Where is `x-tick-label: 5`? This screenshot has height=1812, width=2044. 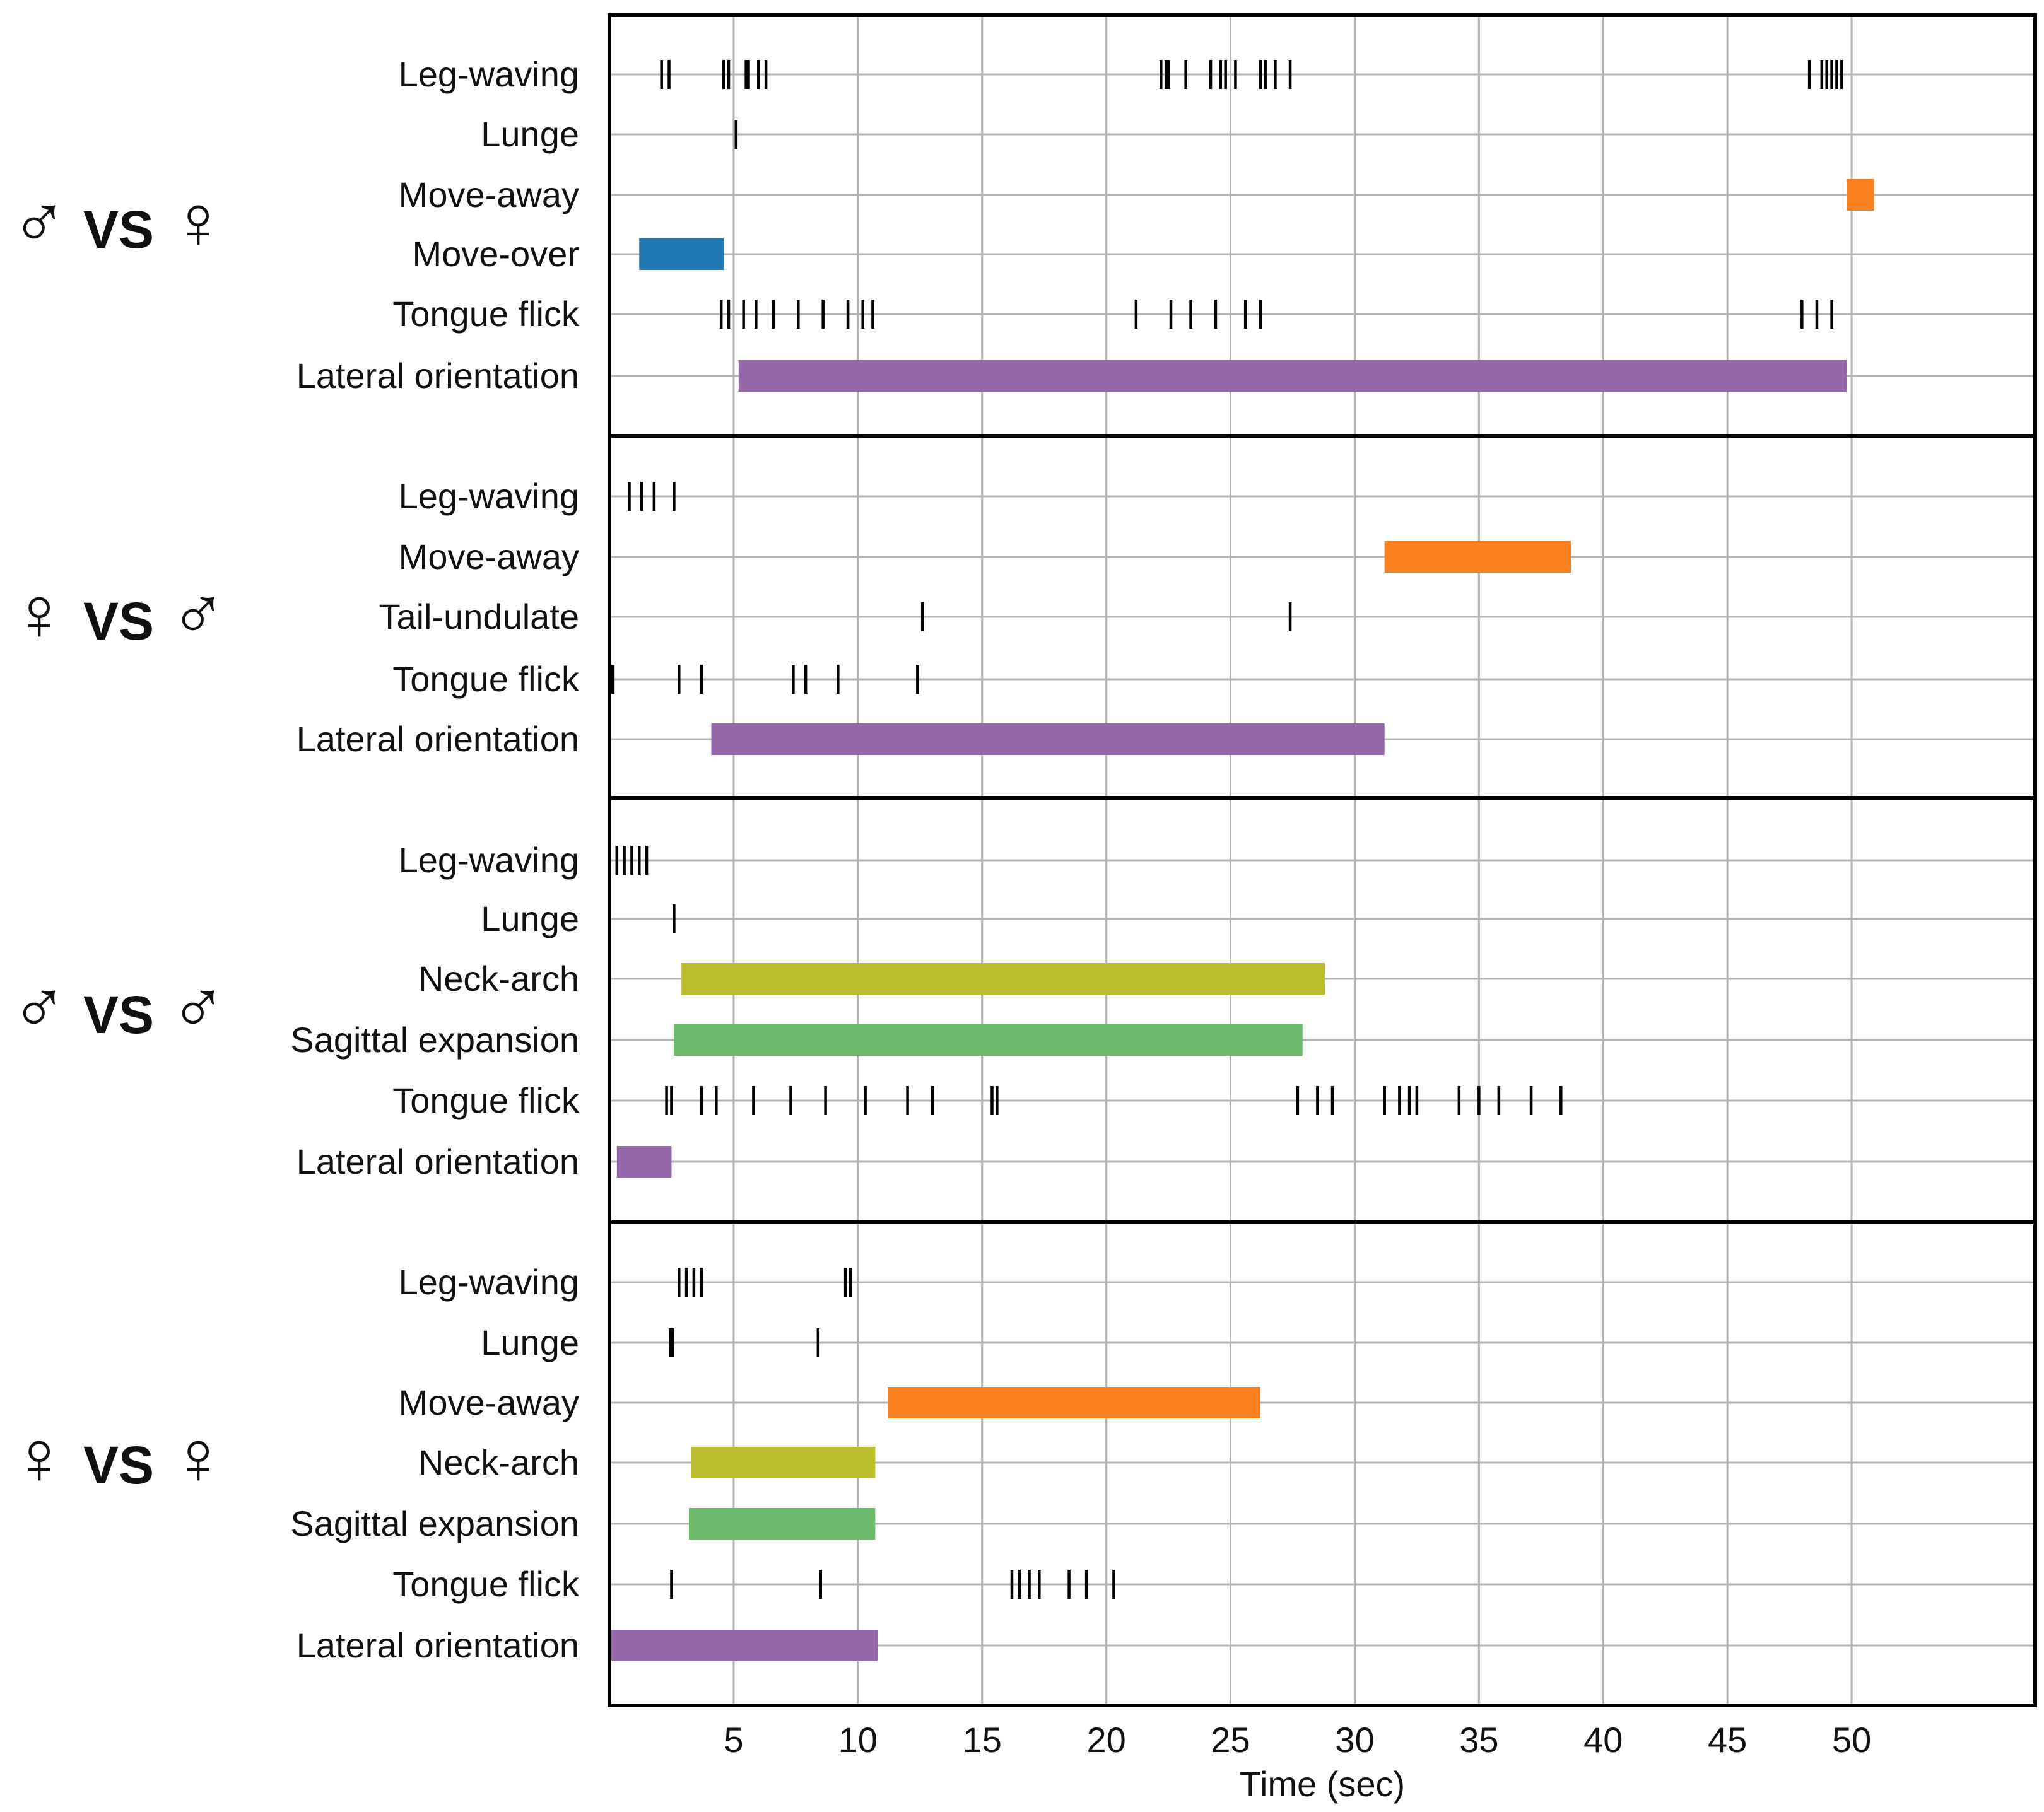 x-tick-label: 5 is located at coordinates (733, 1740).